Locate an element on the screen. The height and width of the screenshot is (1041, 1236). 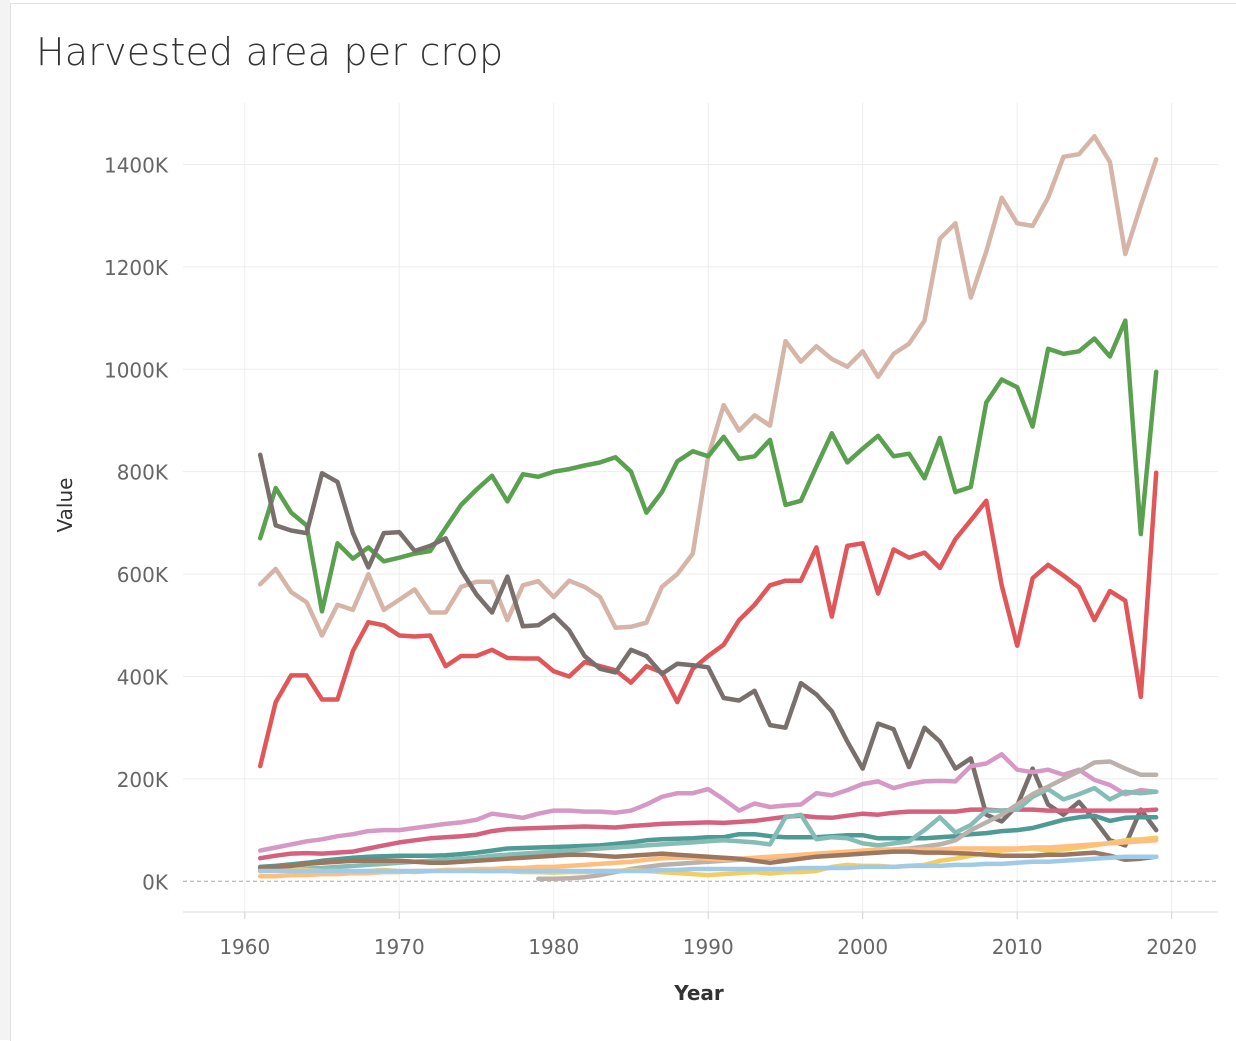
y-tick-label: 1200K is located at coordinates (136, 268).